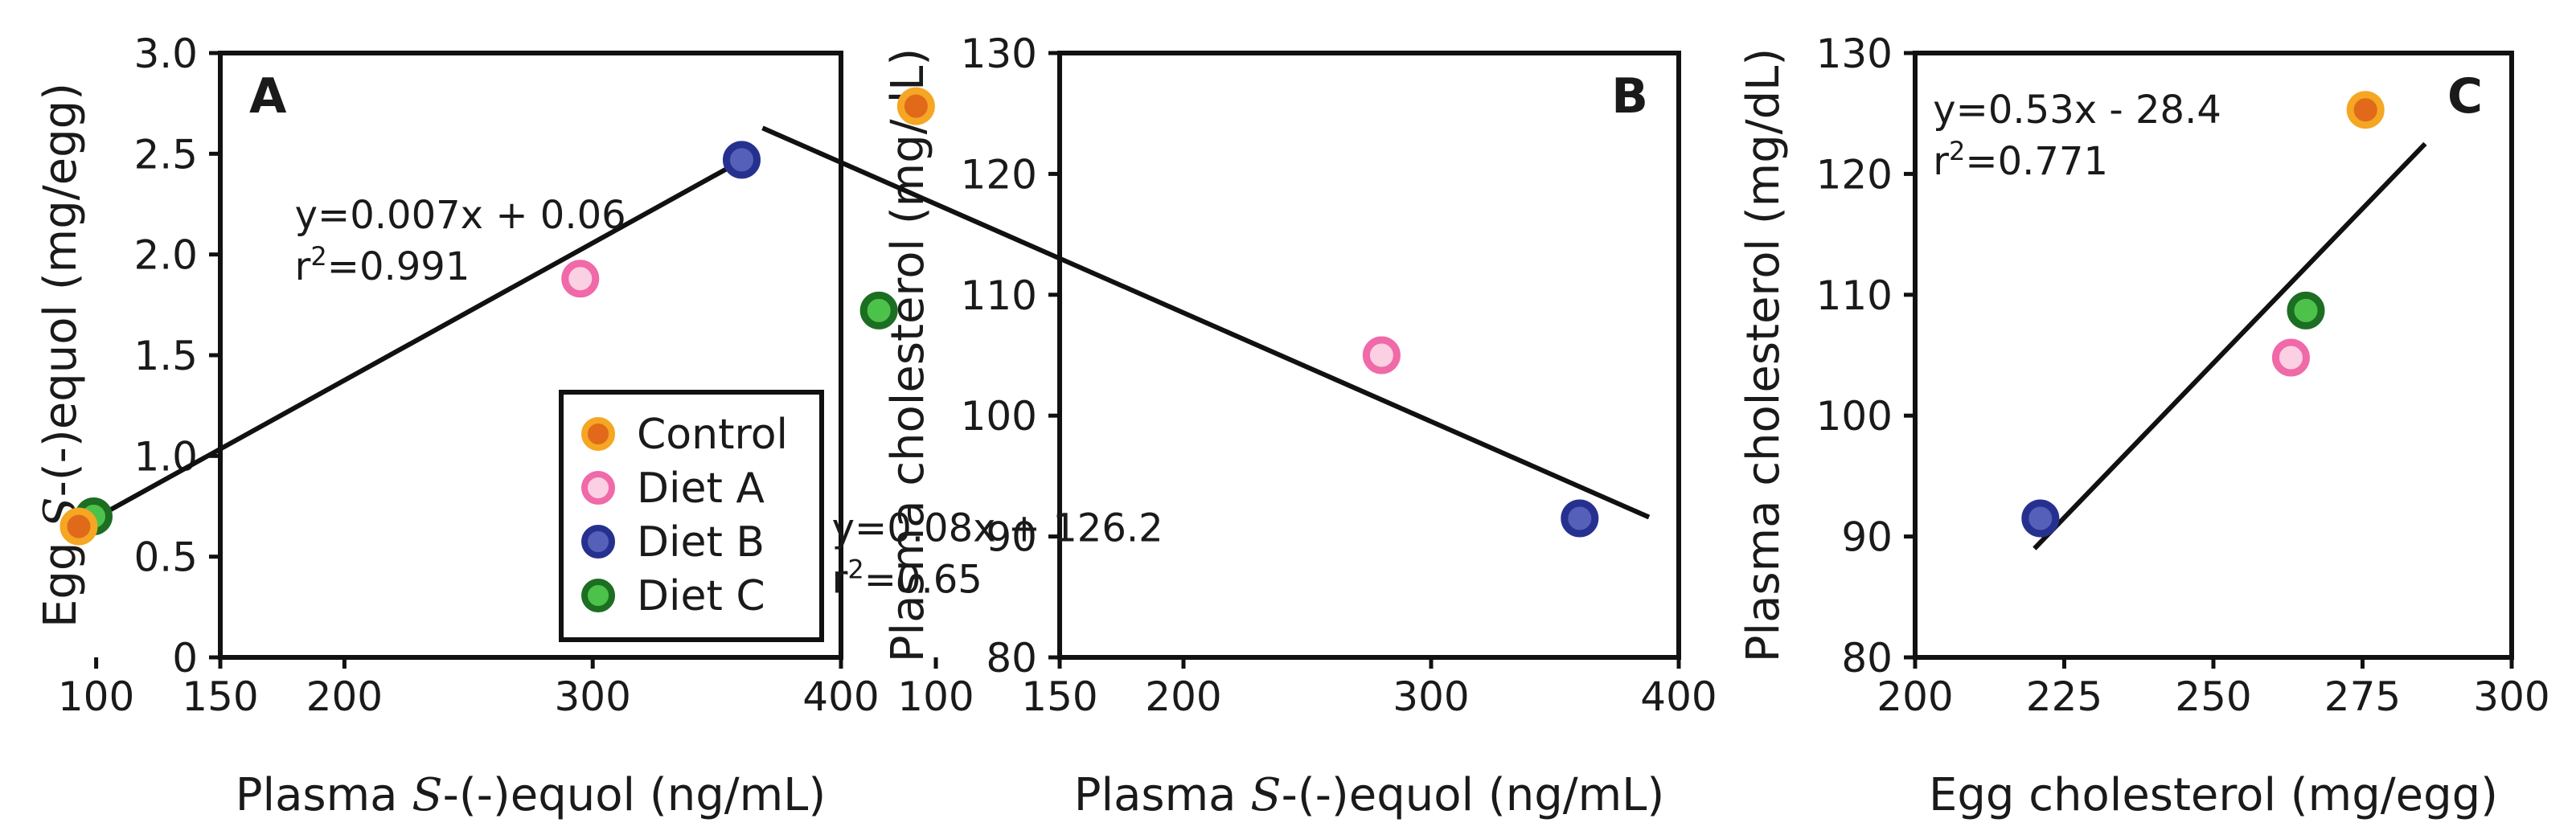 This screenshot has width=2576, height=839. Describe the element at coordinates (165, 154) in the screenshot. I see `y-tick-label: 2.5` at that location.